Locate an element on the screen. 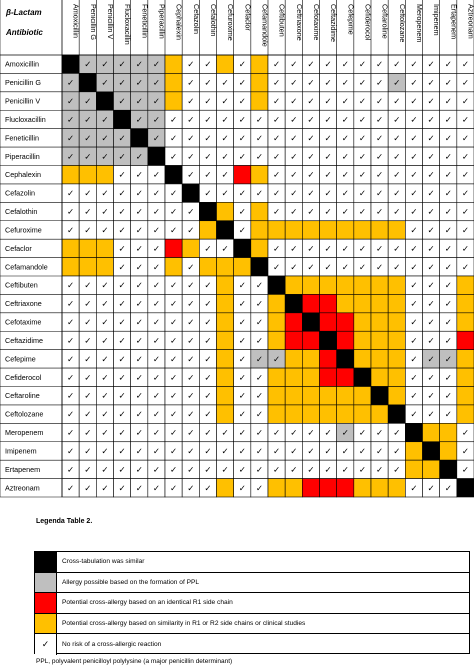  row-header: Cefotaxime is located at coordinates (23, 322).